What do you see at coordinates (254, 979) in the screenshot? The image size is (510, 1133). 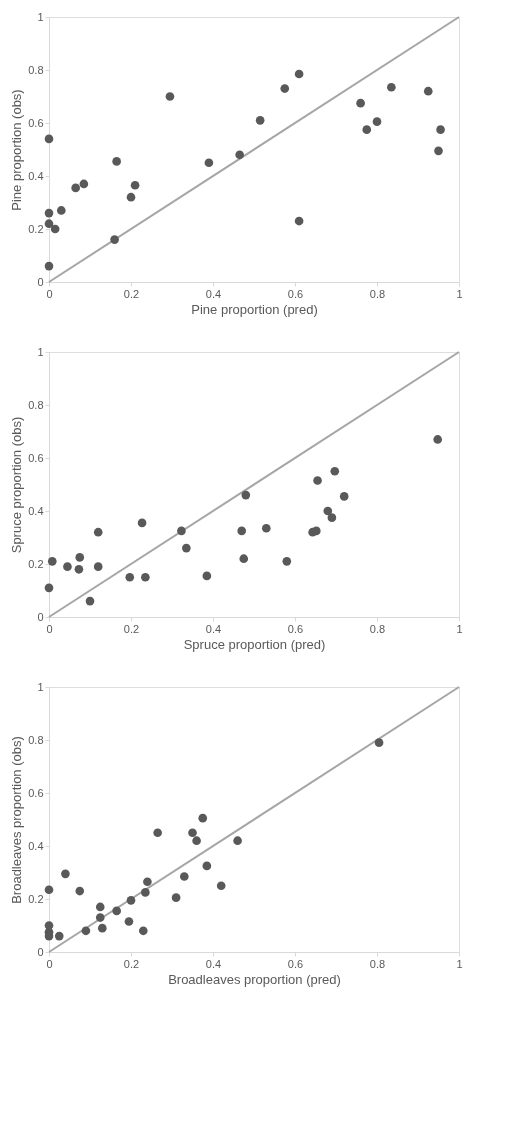 I see `x-axis-title: Broadleaves proportion (pred)` at bounding box center [254, 979].